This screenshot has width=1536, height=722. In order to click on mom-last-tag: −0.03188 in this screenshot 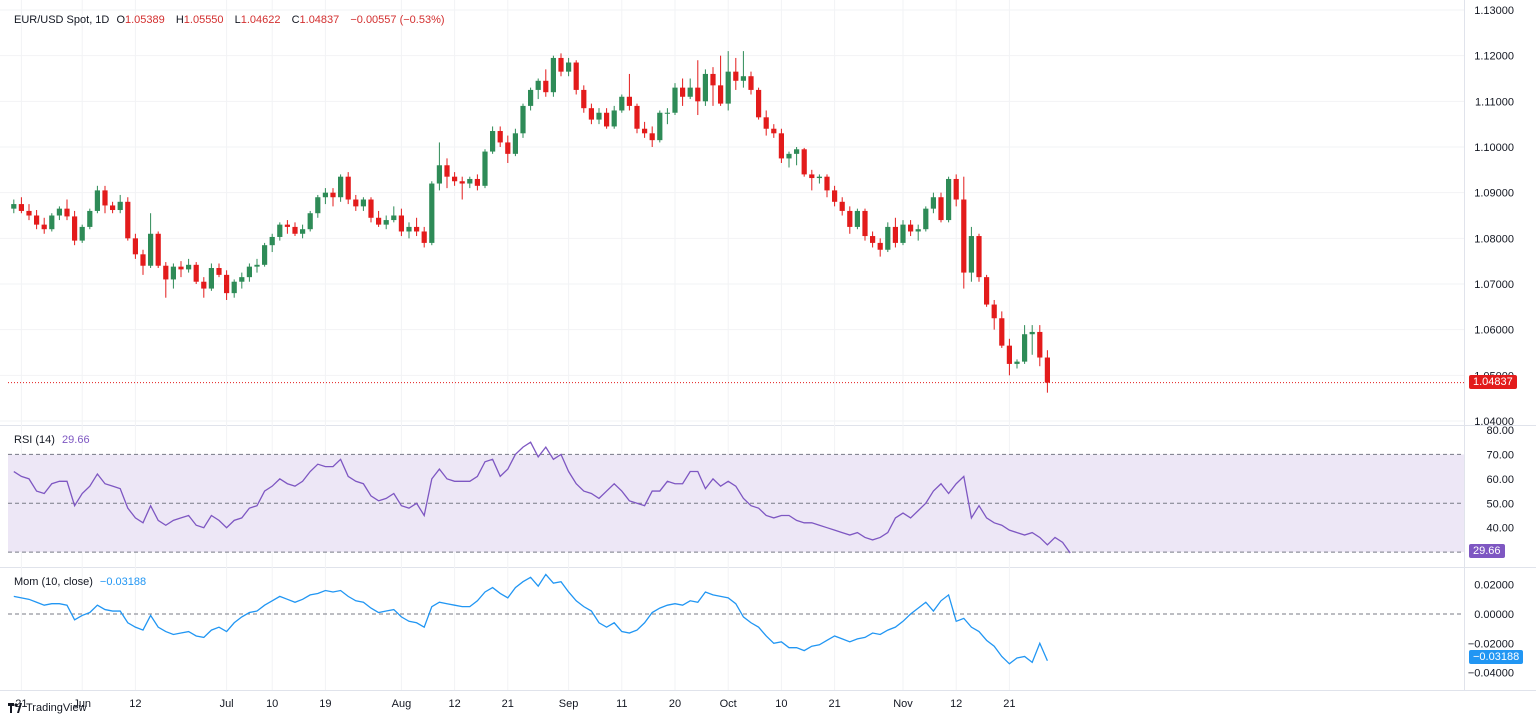, I will do `click(1496, 657)`.